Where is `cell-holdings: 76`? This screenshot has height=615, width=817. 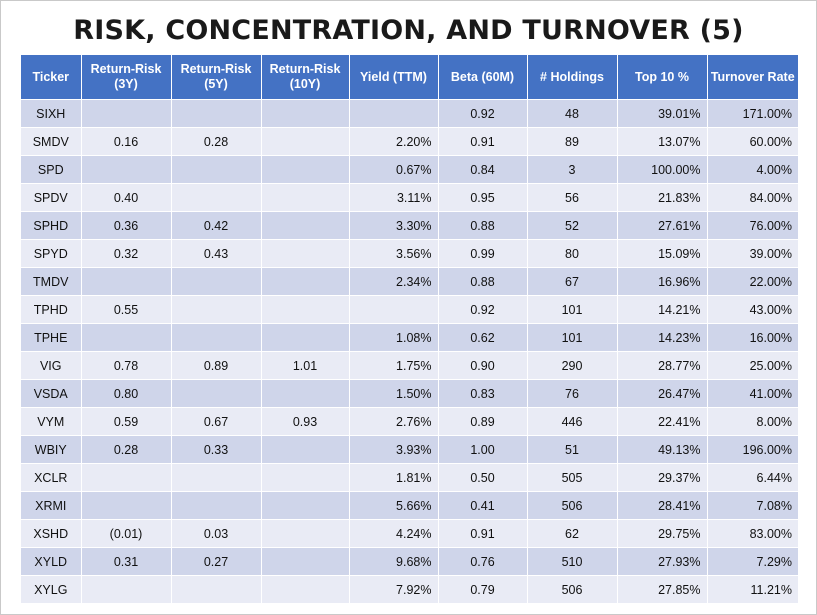 cell-holdings: 76 is located at coordinates (572, 393).